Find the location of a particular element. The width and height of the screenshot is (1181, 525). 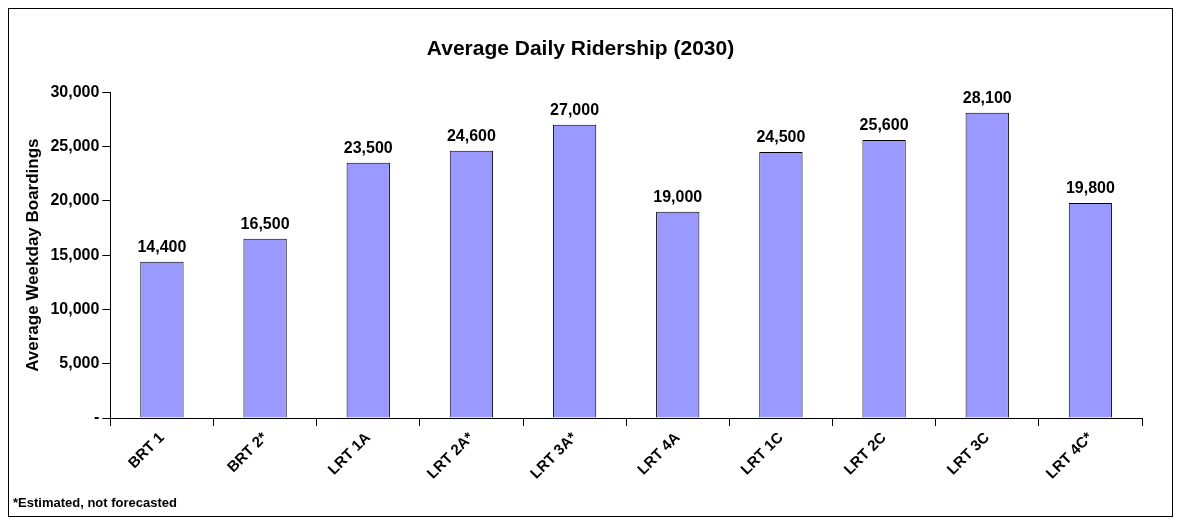

data-label: 28,100 is located at coordinates (987, 98).